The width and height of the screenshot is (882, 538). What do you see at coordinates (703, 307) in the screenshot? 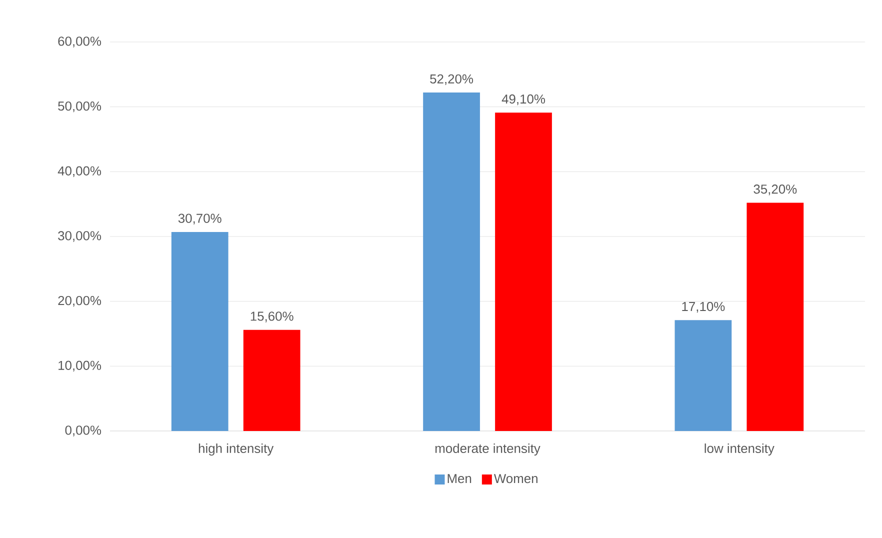
I see `data-label: 17,10%` at bounding box center [703, 307].